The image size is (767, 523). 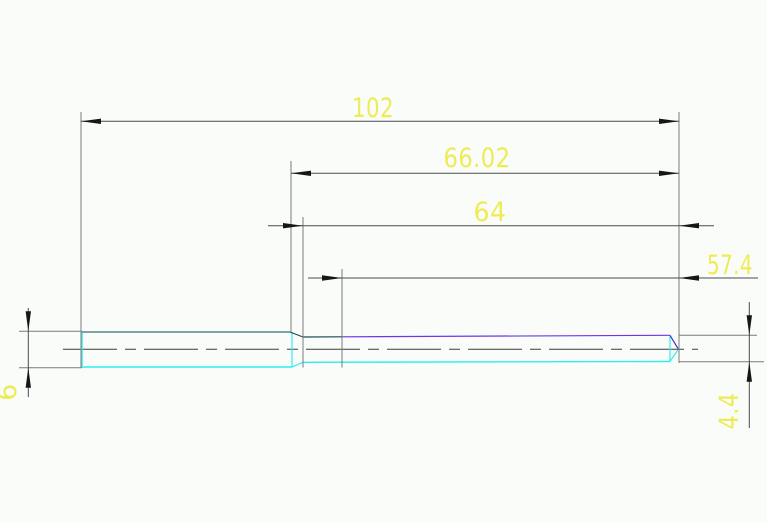 What do you see at coordinates (486, 361) in the screenshot?
I see `body-bottom-edge` at bounding box center [486, 361].